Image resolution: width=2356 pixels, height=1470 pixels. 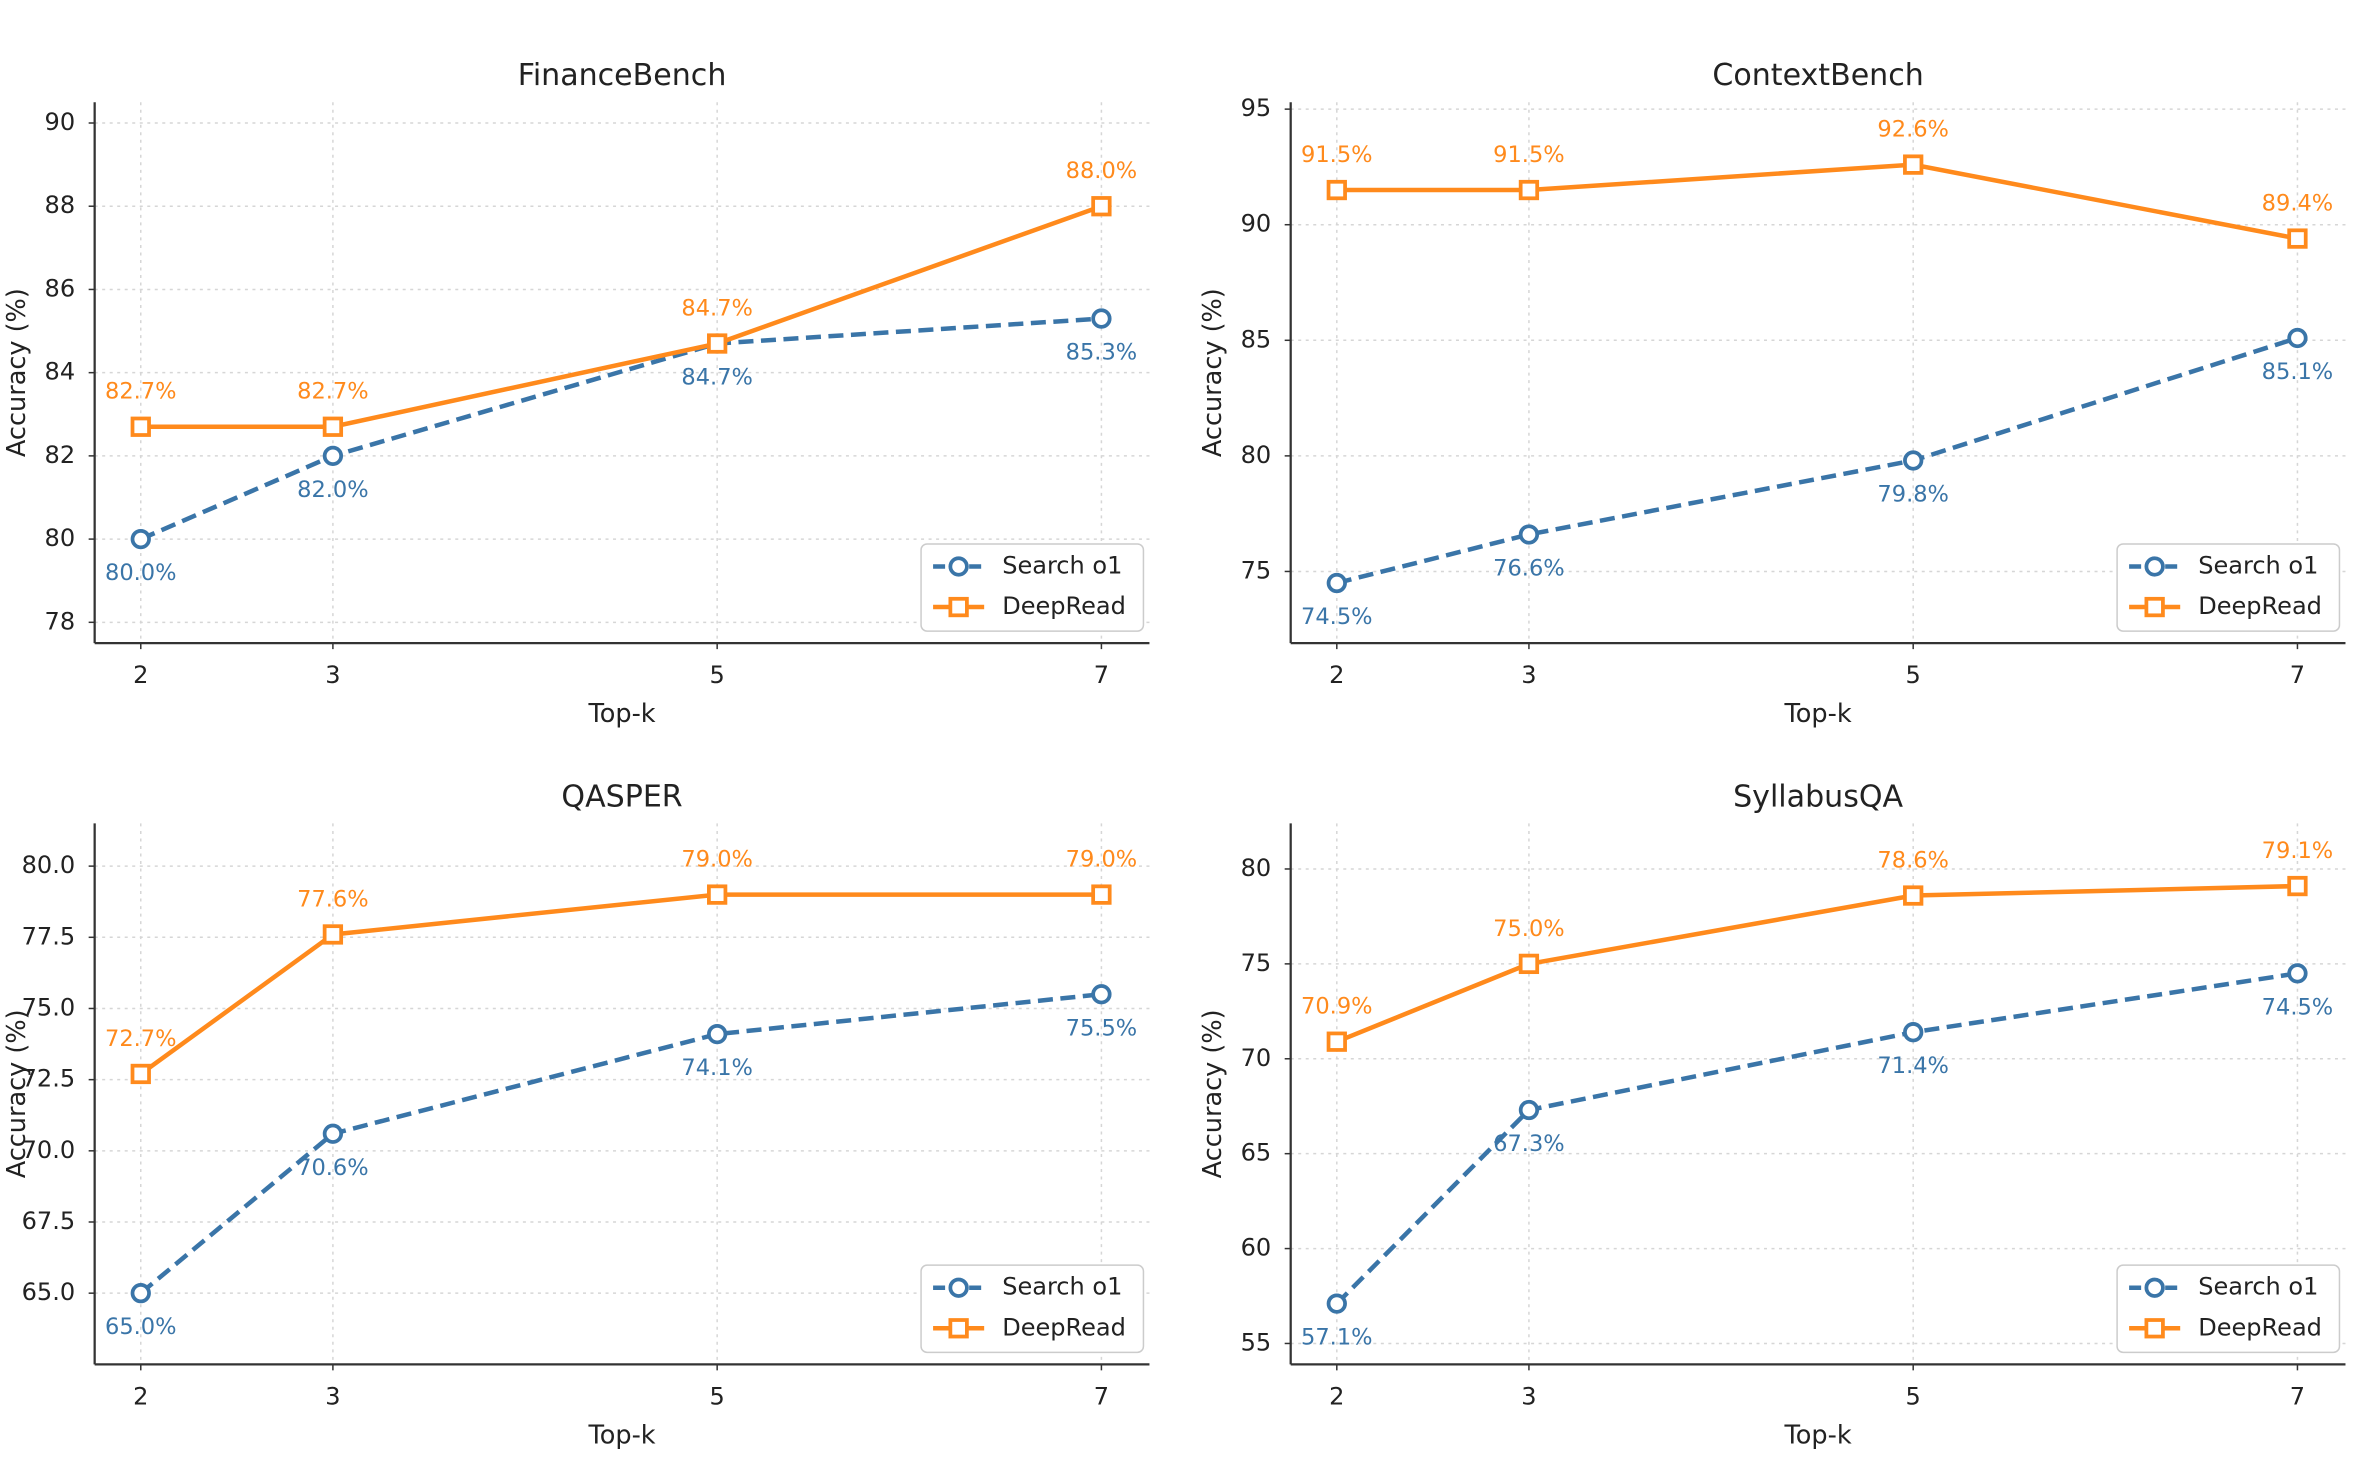 What do you see at coordinates (1256, 1342) in the screenshot?
I see `y-tick-label: 55` at bounding box center [1256, 1342].